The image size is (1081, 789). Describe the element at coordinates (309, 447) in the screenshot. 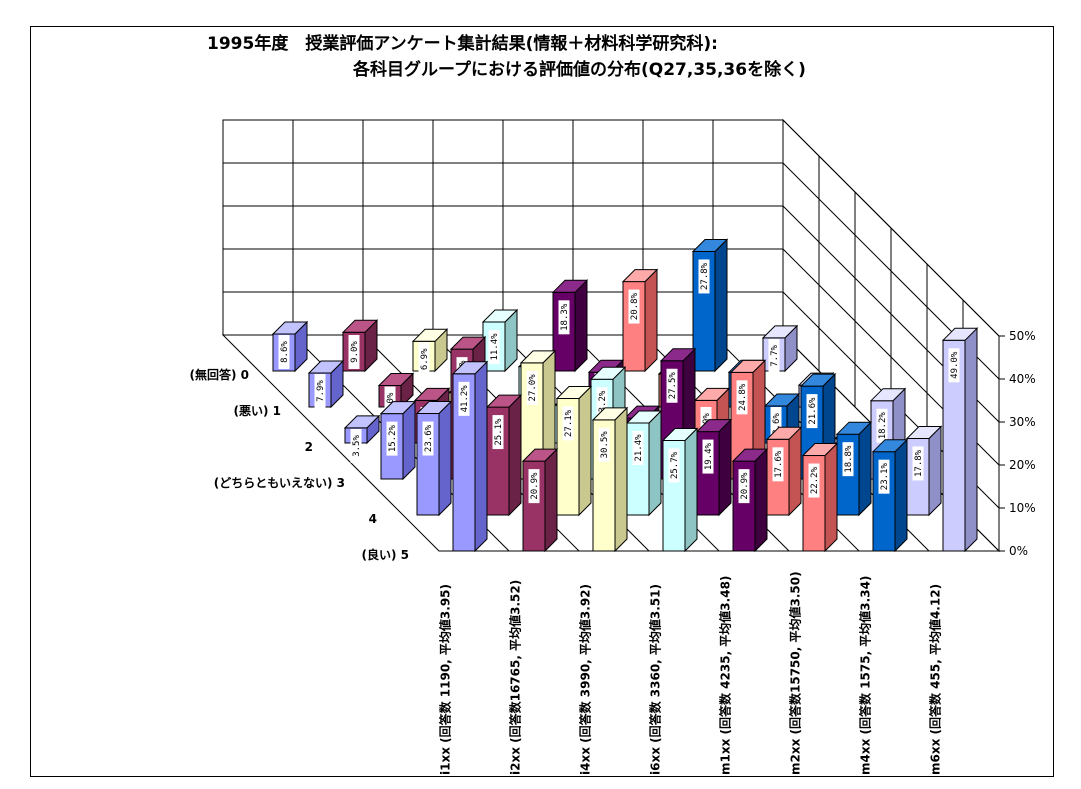

I see `row-label: 2` at that location.